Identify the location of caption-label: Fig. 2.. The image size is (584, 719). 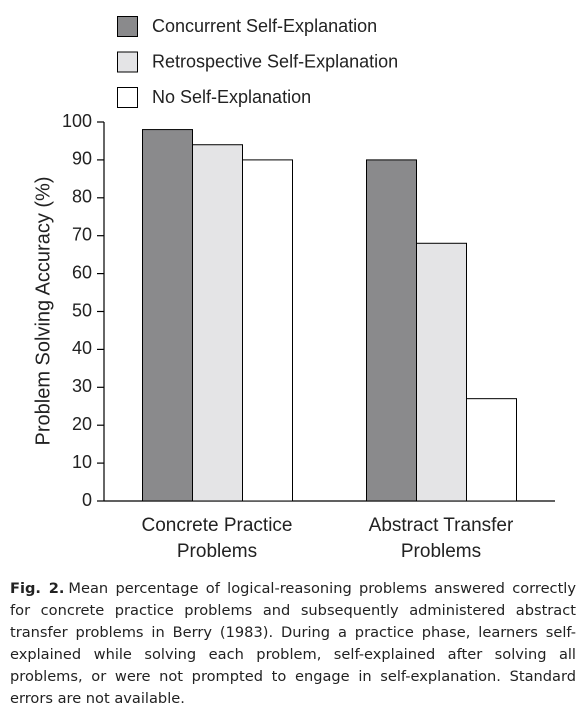
(37, 588).